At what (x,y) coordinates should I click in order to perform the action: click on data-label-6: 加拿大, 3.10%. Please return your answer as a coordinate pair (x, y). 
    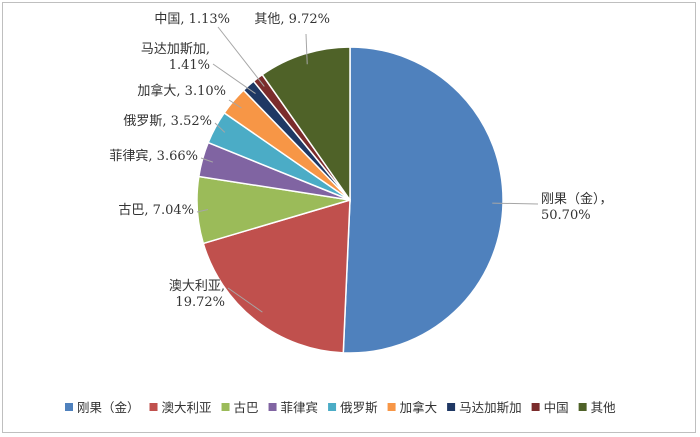
    Looking at the image, I should click on (181, 91).